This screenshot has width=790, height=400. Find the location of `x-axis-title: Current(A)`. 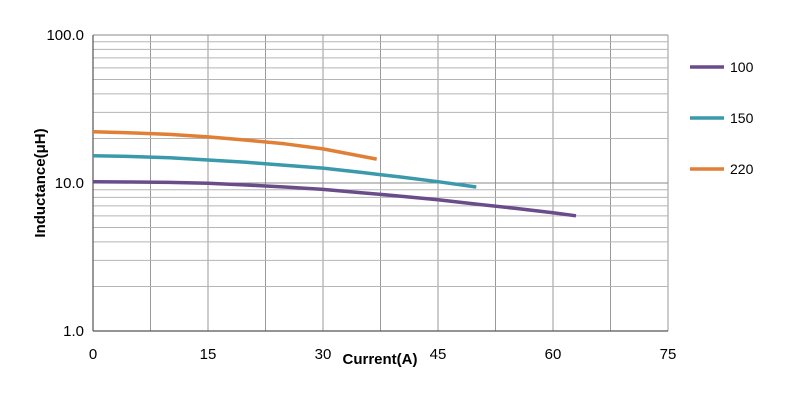

x-axis-title: Current(A) is located at coordinates (380, 359).